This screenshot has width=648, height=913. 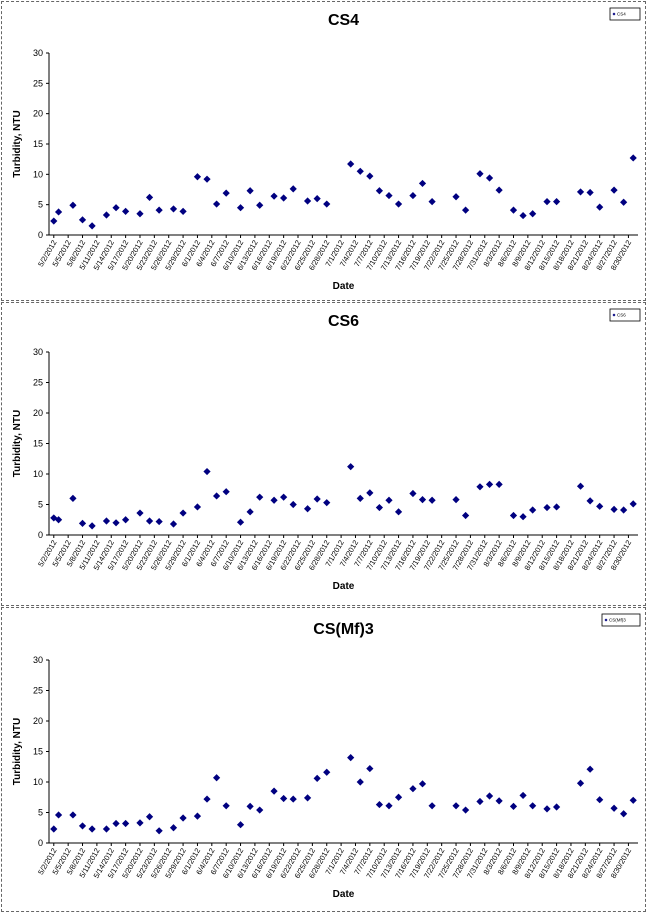 What do you see at coordinates (17, 751) in the screenshot?
I see `y-axis-label: Turbidity, NTU` at bounding box center [17, 751].